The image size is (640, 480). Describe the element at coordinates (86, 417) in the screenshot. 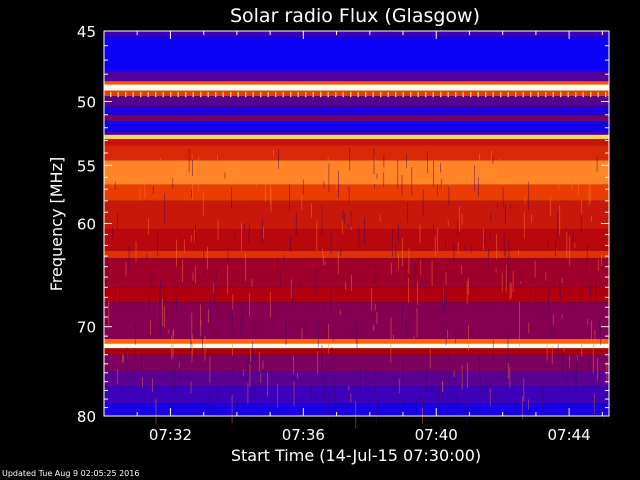

I see `y-tick-label: 80` at that location.